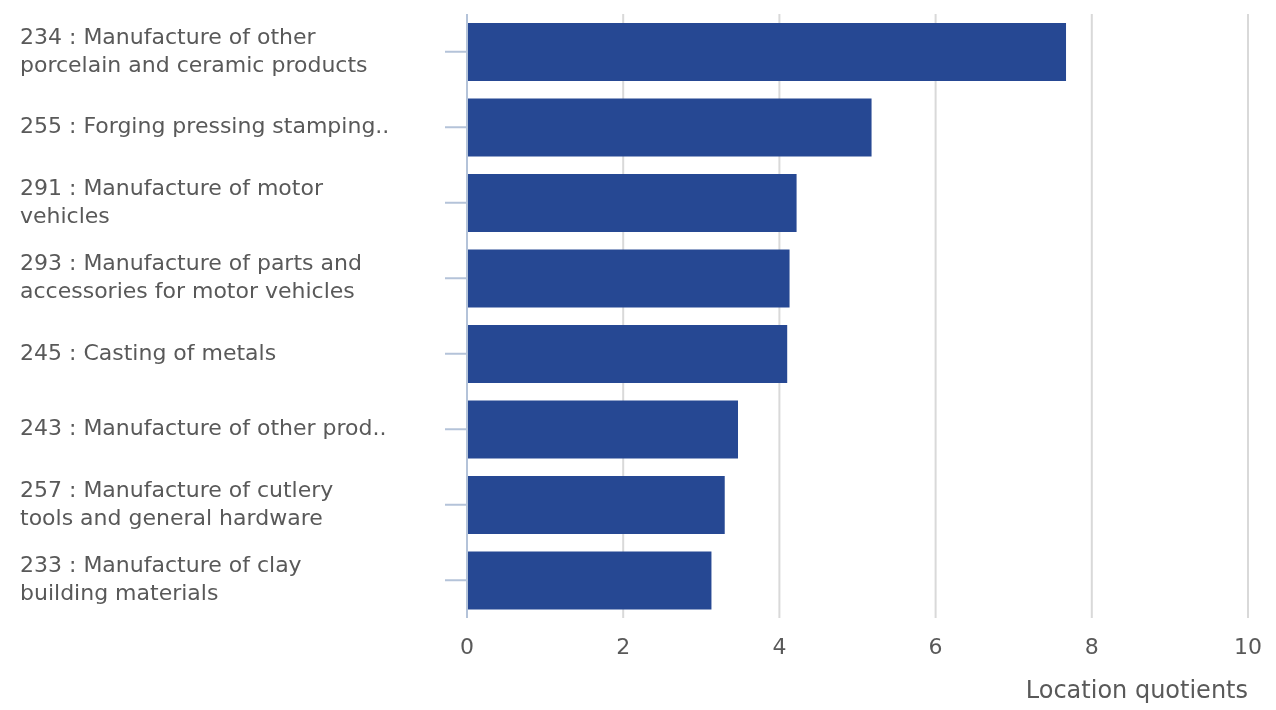 This screenshot has width=1276, height=710. Describe the element at coordinates (623, 646) in the screenshot. I see `x-tick-label: 2` at that location.